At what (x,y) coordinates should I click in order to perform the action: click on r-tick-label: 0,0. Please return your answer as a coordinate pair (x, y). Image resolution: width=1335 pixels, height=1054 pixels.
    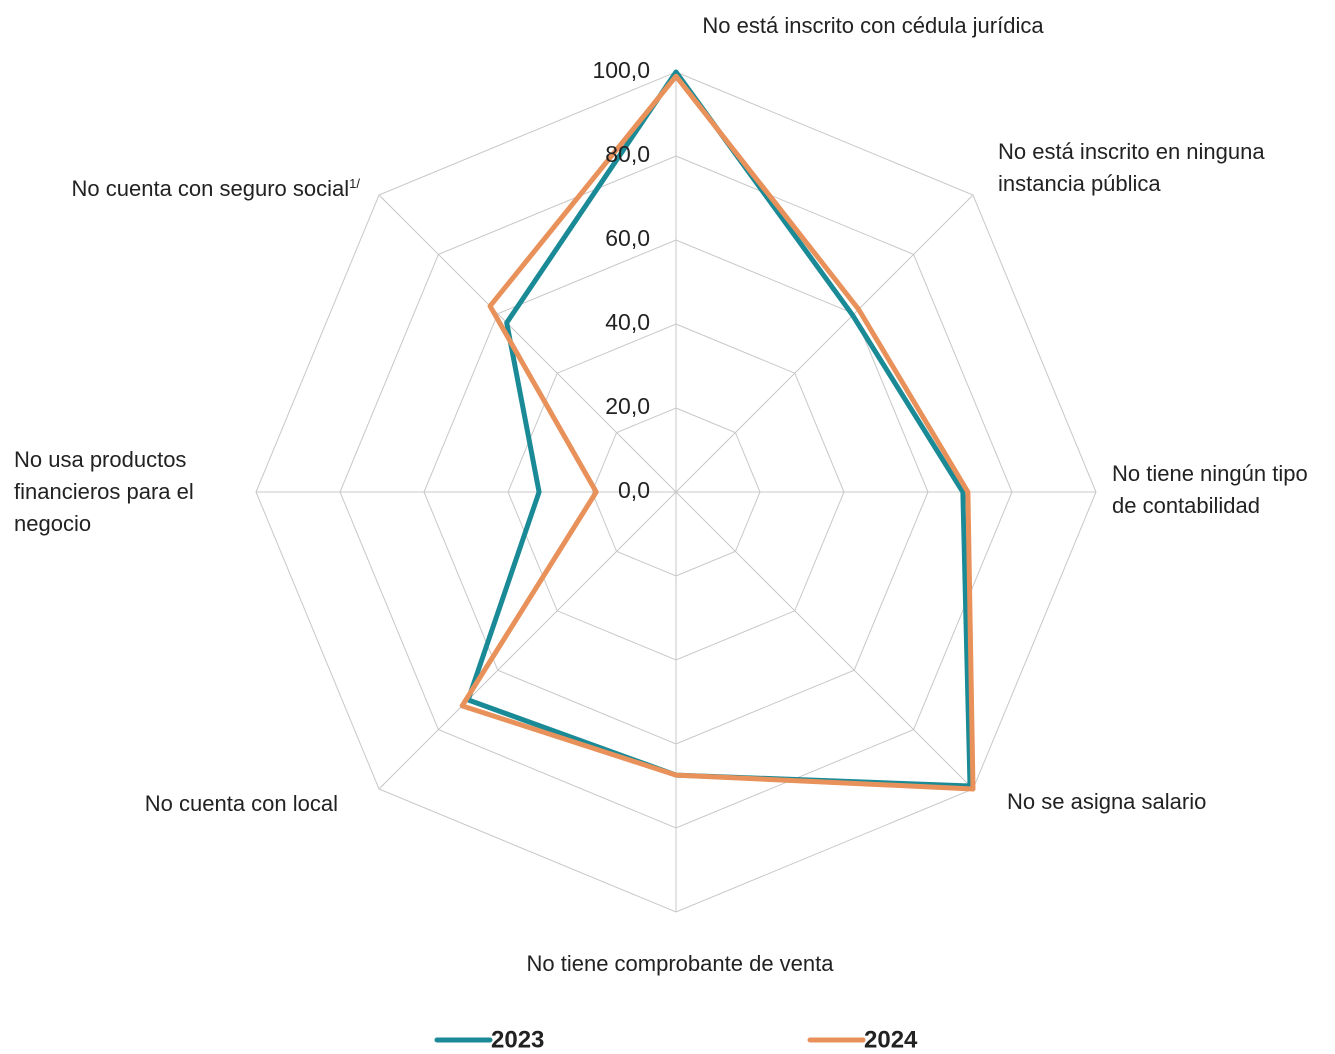
    Looking at the image, I should click on (634, 490).